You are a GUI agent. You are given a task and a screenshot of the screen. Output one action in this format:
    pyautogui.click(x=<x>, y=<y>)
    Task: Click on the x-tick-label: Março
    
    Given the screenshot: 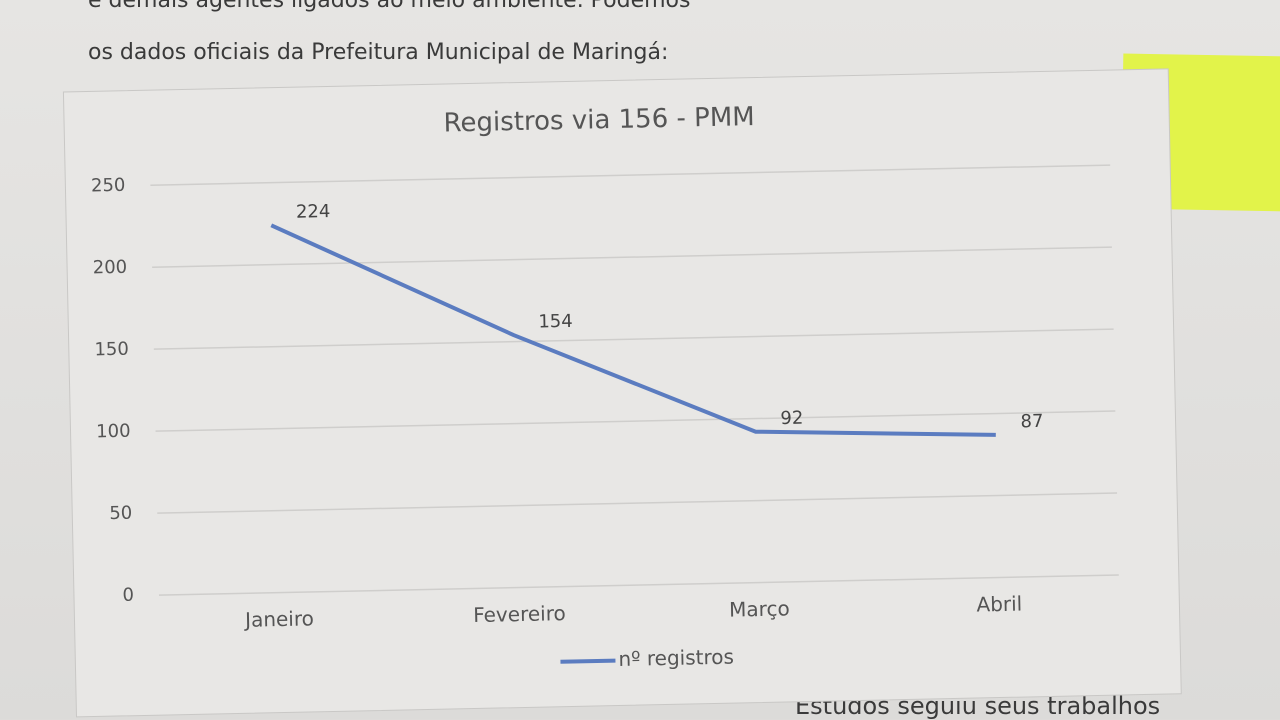 What is the action you would take?
    pyautogui.click(x=759, y=608)
    